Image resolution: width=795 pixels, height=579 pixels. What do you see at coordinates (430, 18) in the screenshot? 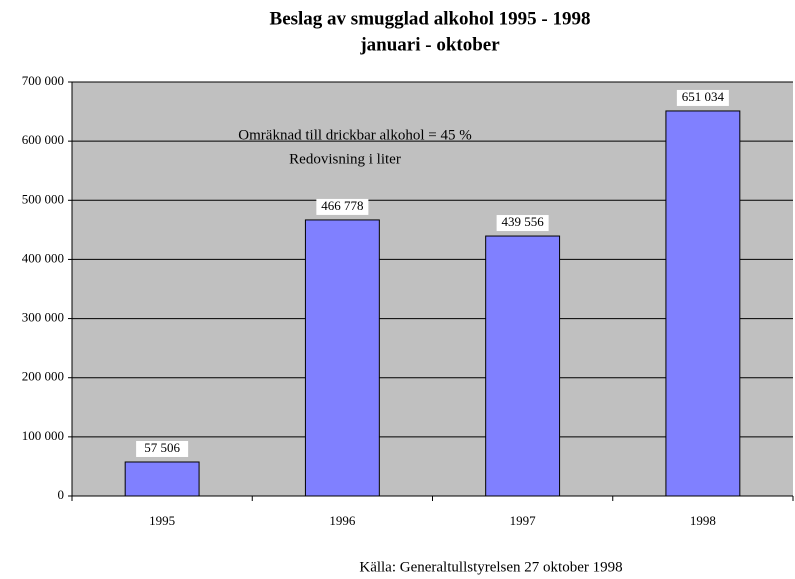
I see `chart-title: Beslag av smugglad alkohol 1995 - 1998` at bounding box center [430, 18].